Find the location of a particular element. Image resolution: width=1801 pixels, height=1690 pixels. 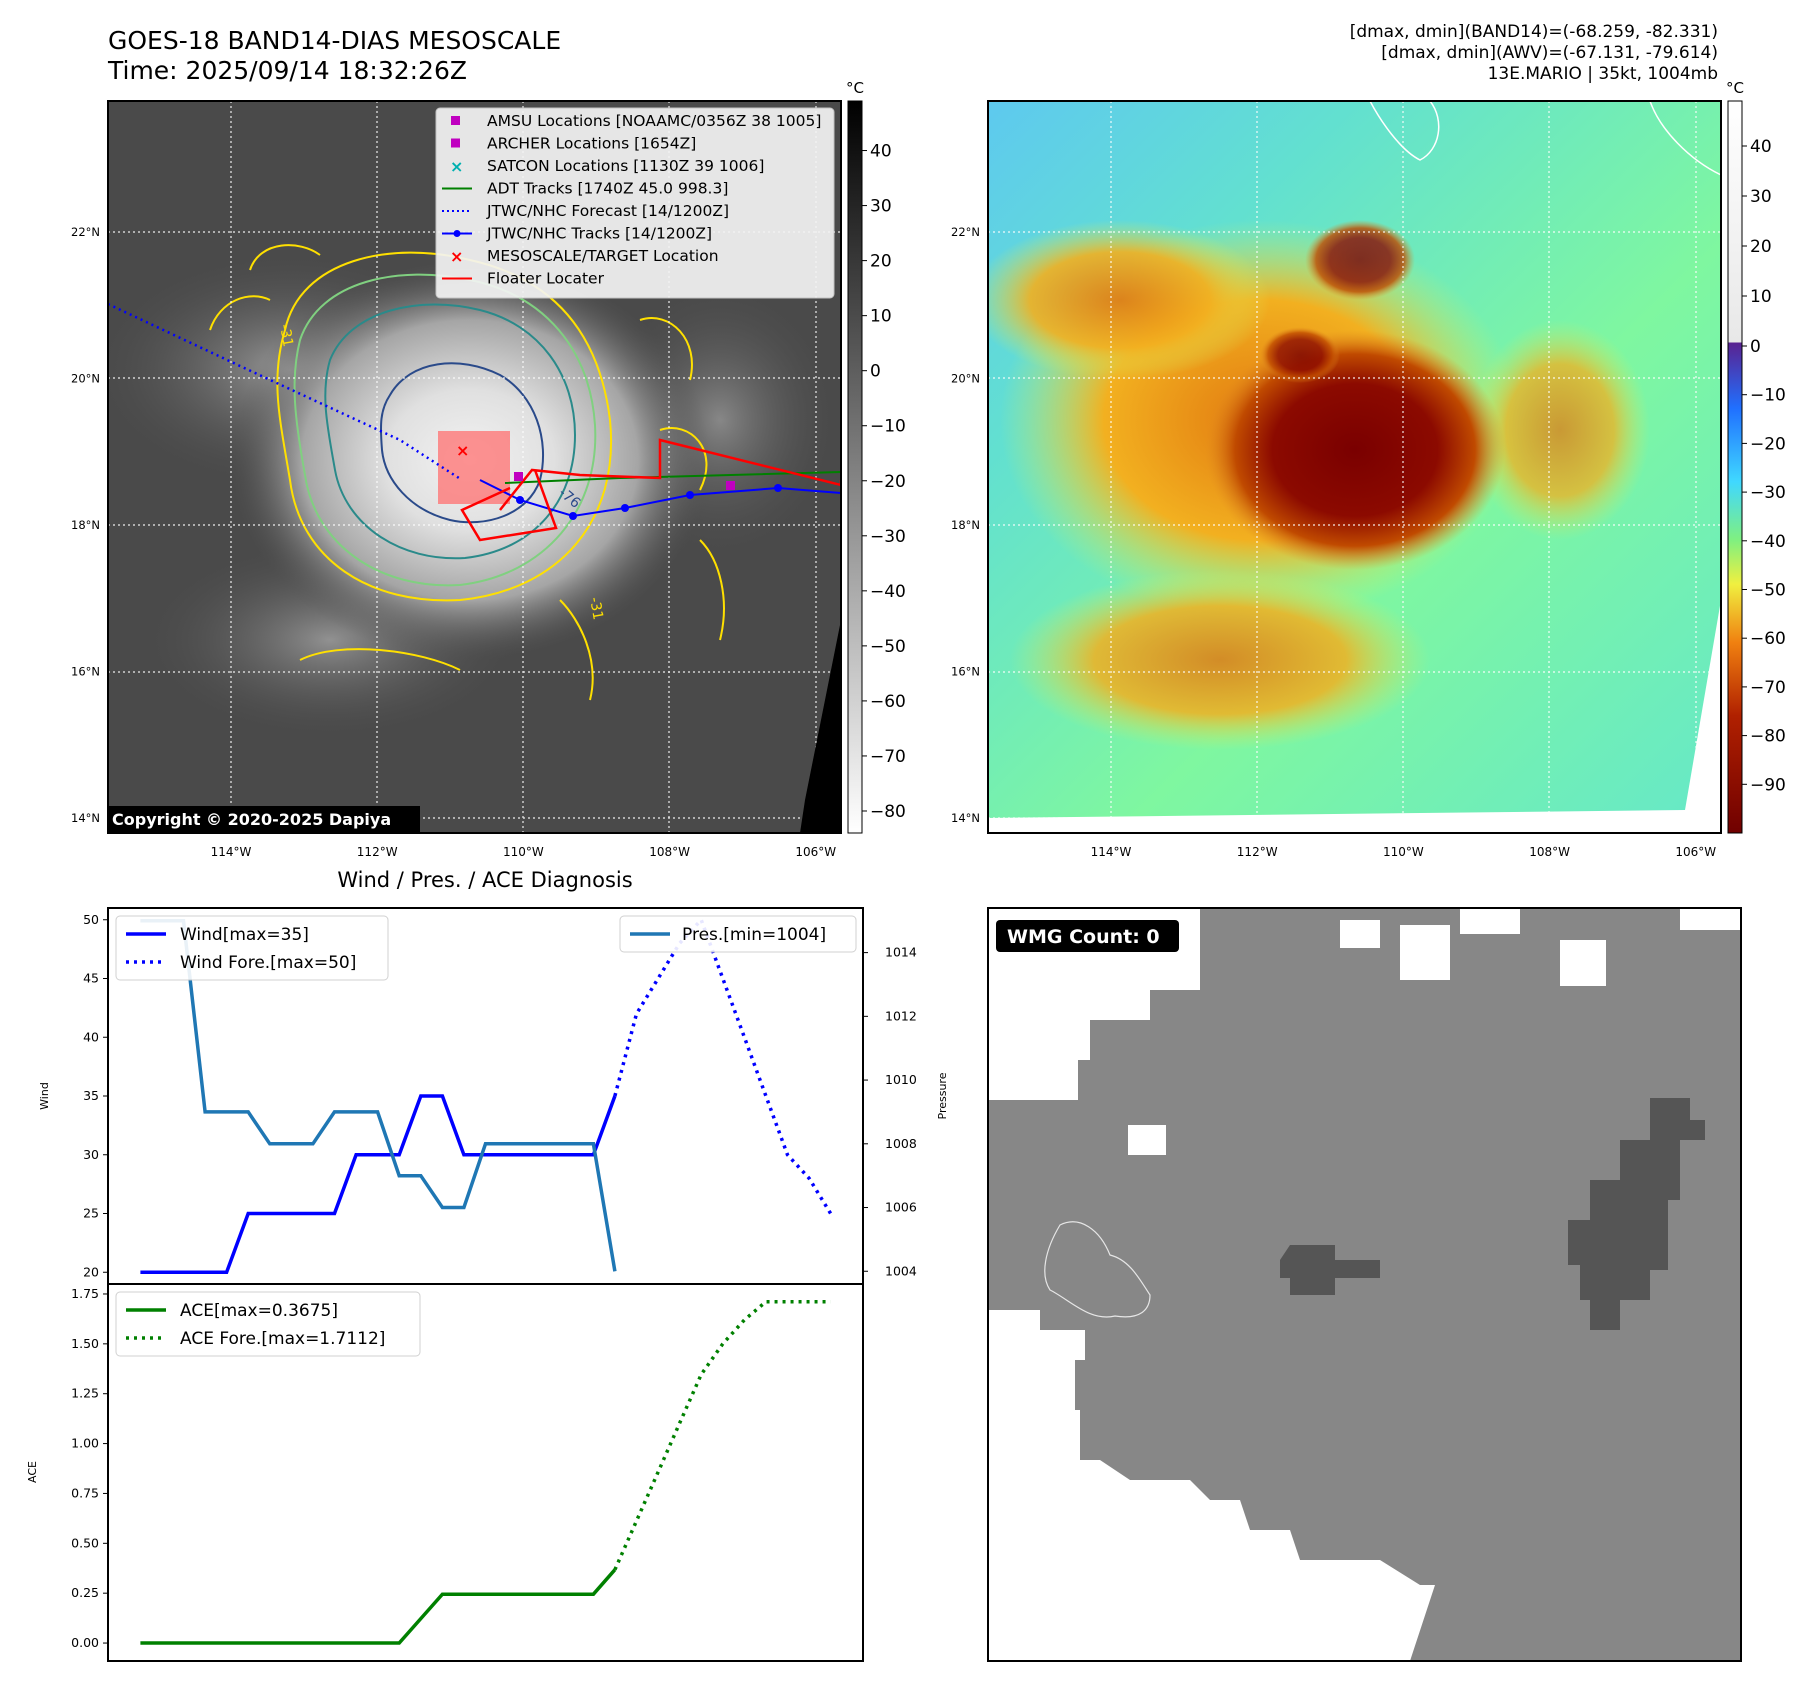

ace-legend: ACE[max=0.3675] ACE Fore.[max=1.7112] is located at coordinates (268, 1324).